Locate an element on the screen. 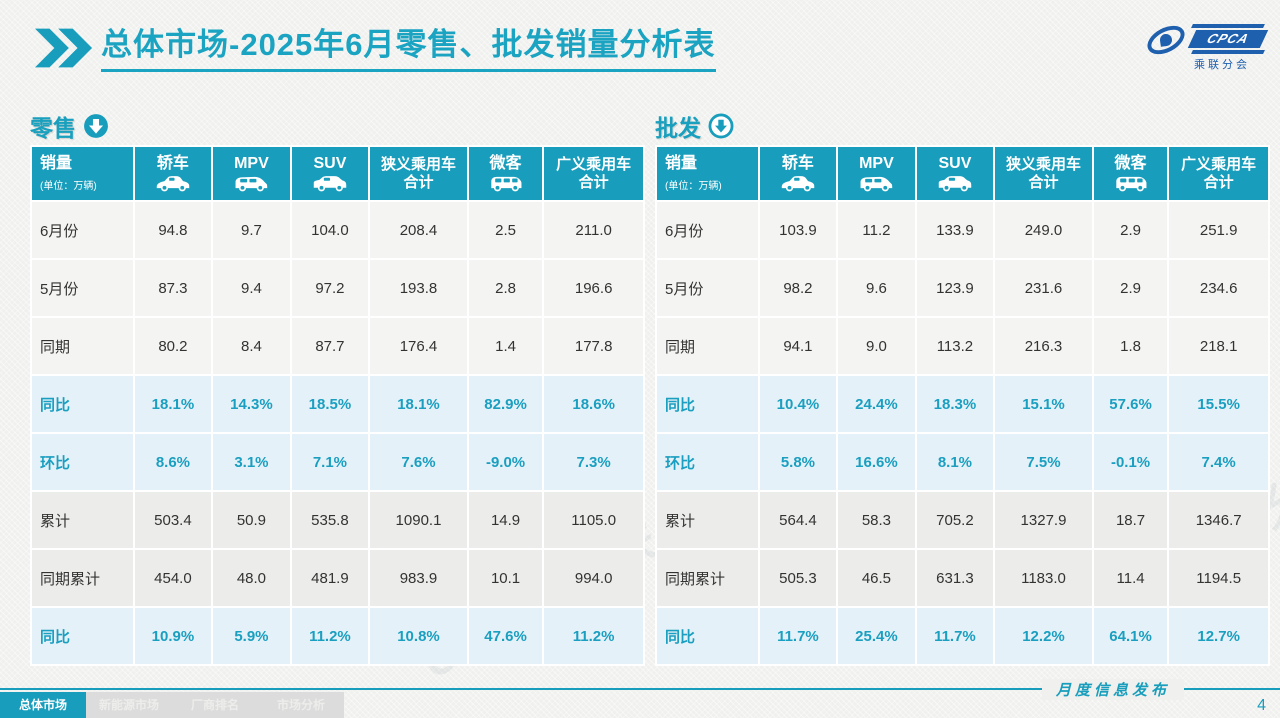  table-cell: 9.6 is located at coordinates (876, 288).